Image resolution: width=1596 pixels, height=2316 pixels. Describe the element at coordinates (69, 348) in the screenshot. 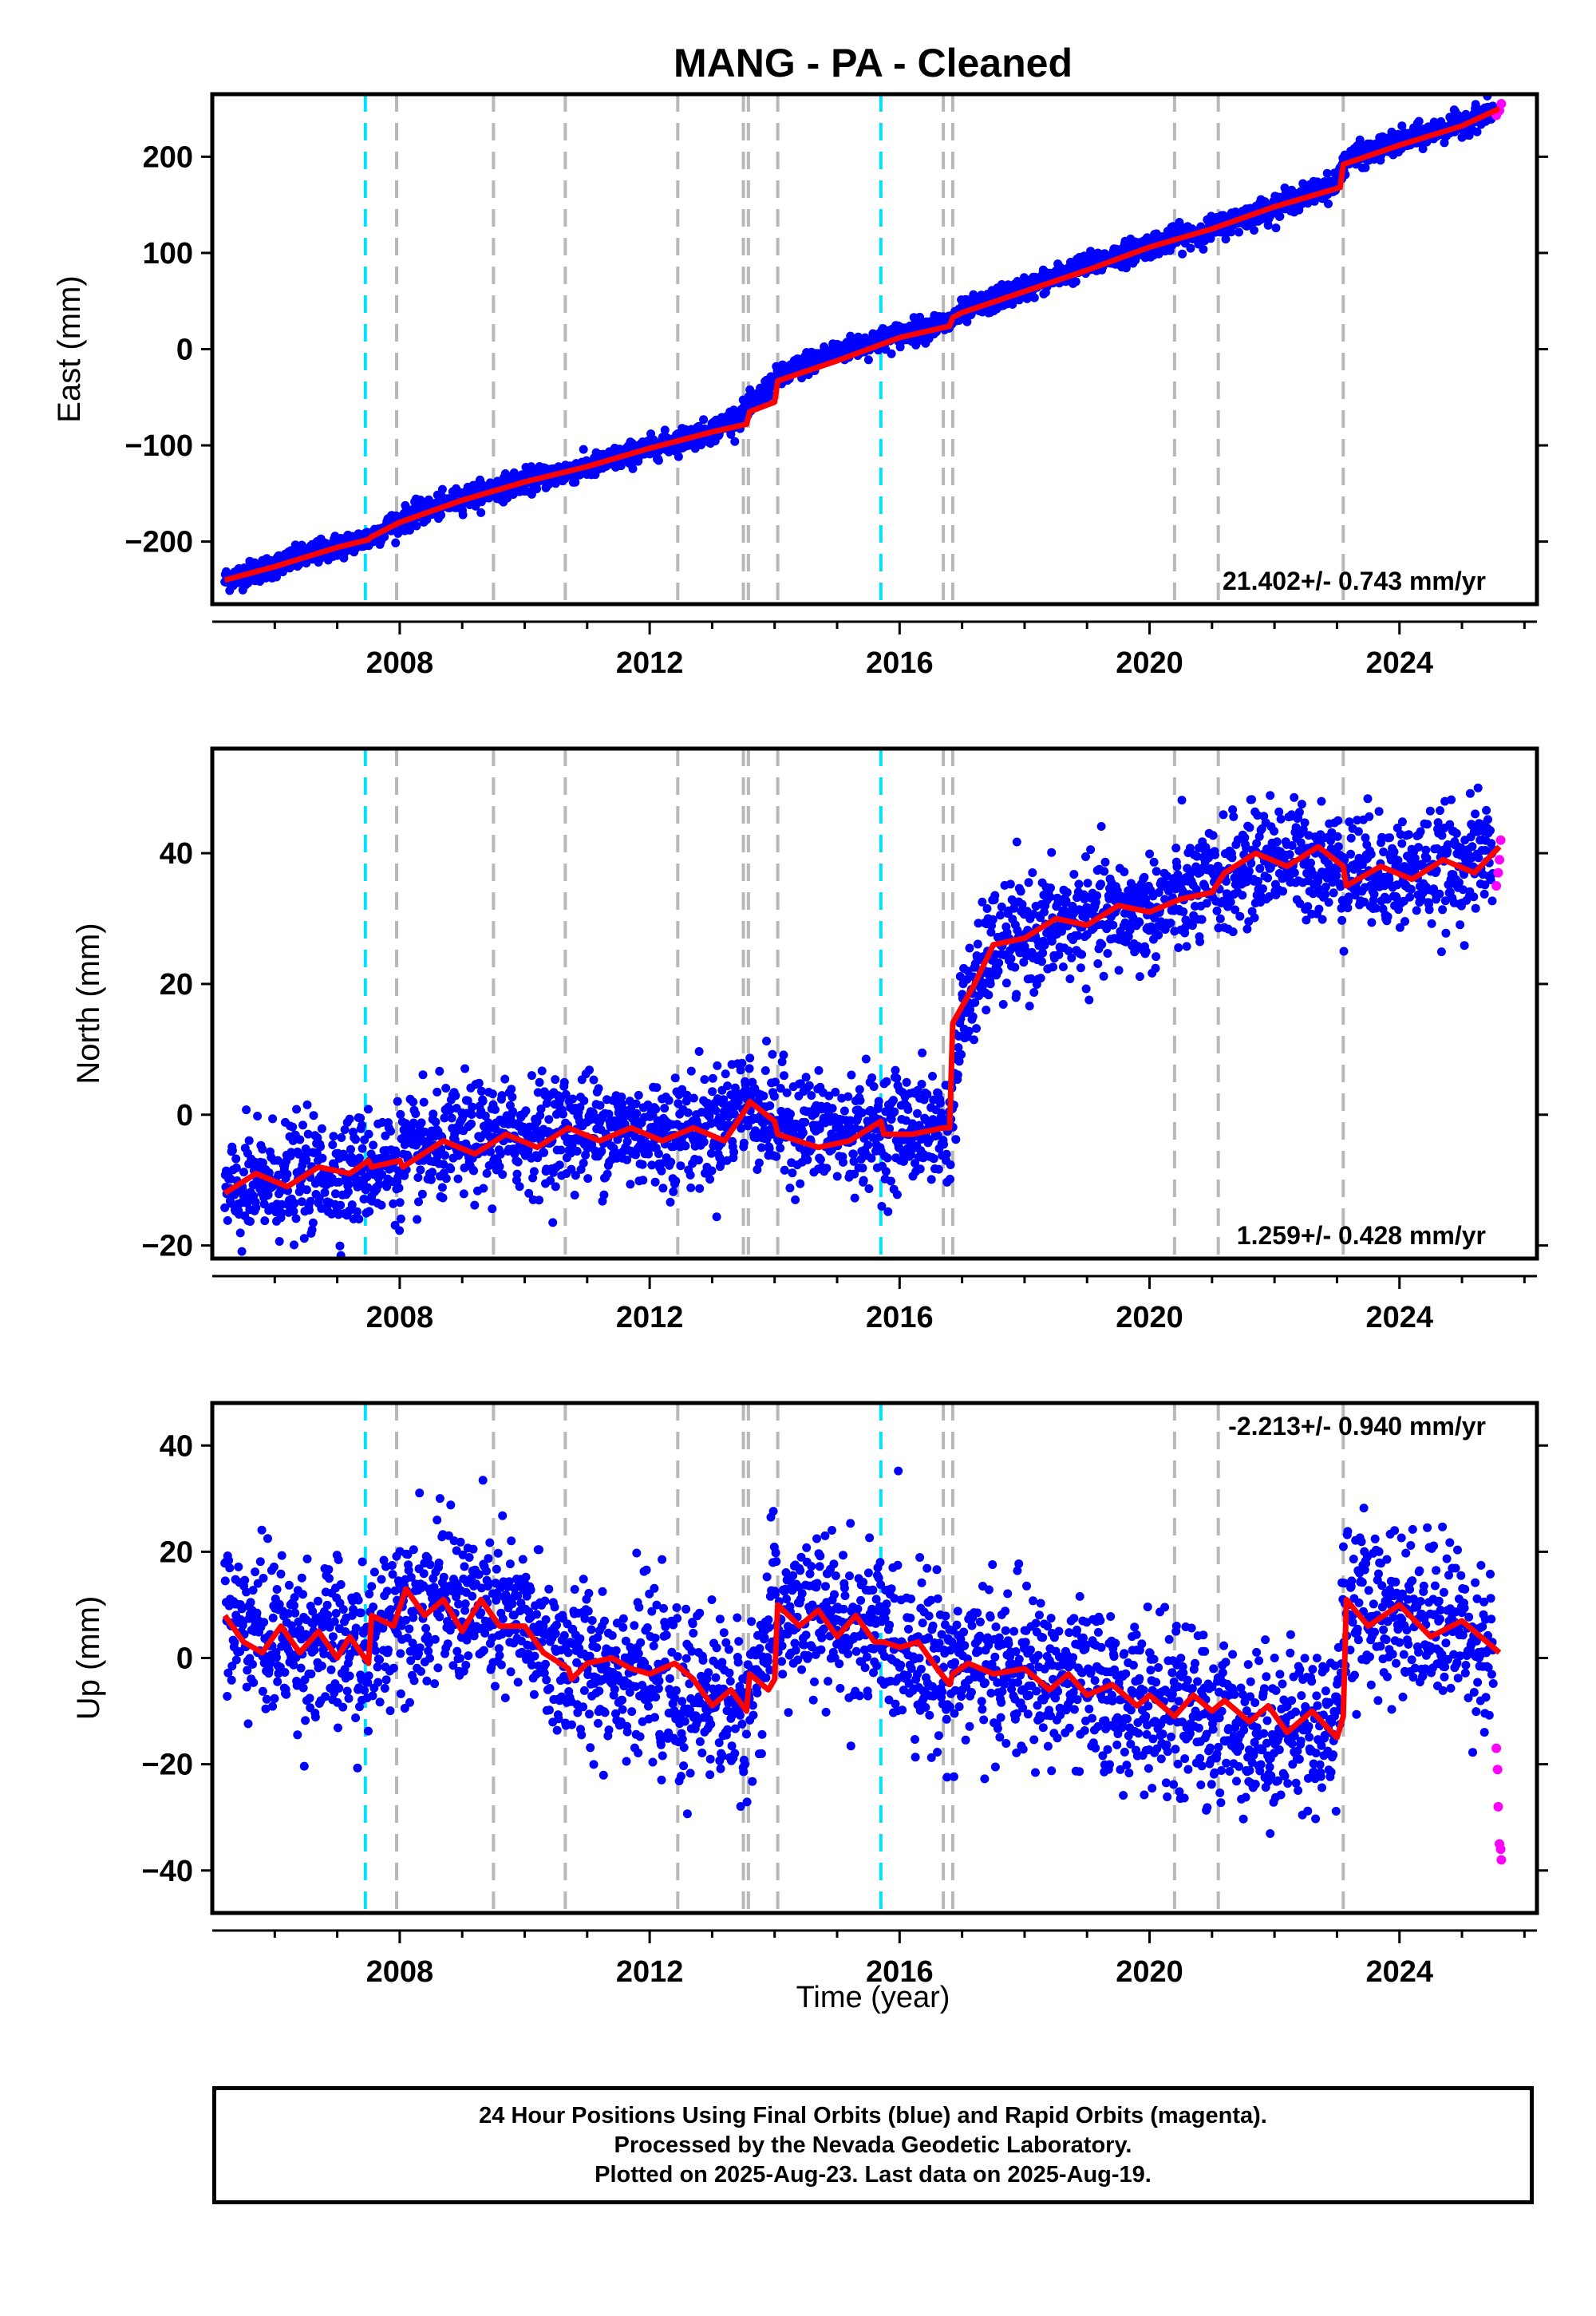

I see `y-axis-label: East (mm)` at that location.